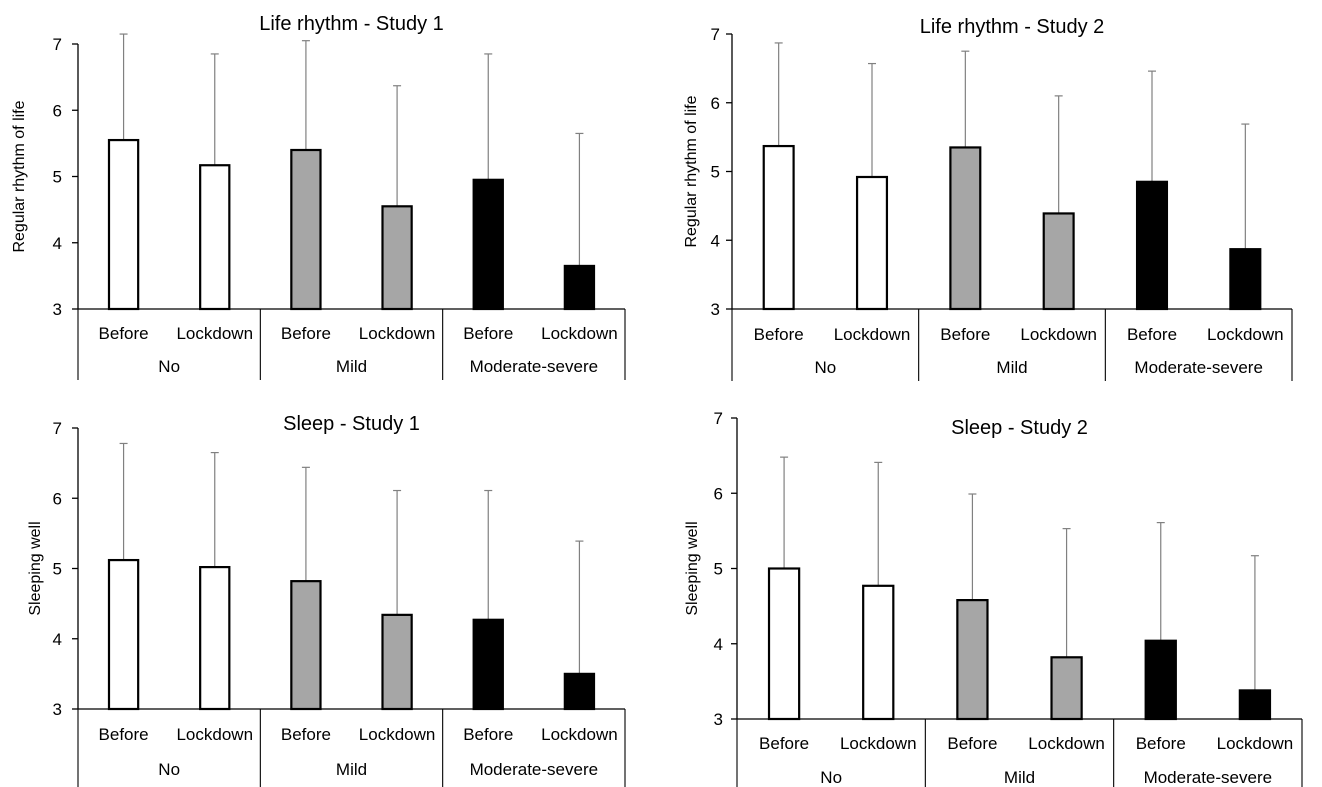  What do you see at coordinates (351, 424) in the screenshot?
I see `chart-title: Sleep - Study 1` at bounding box center [351, 424].